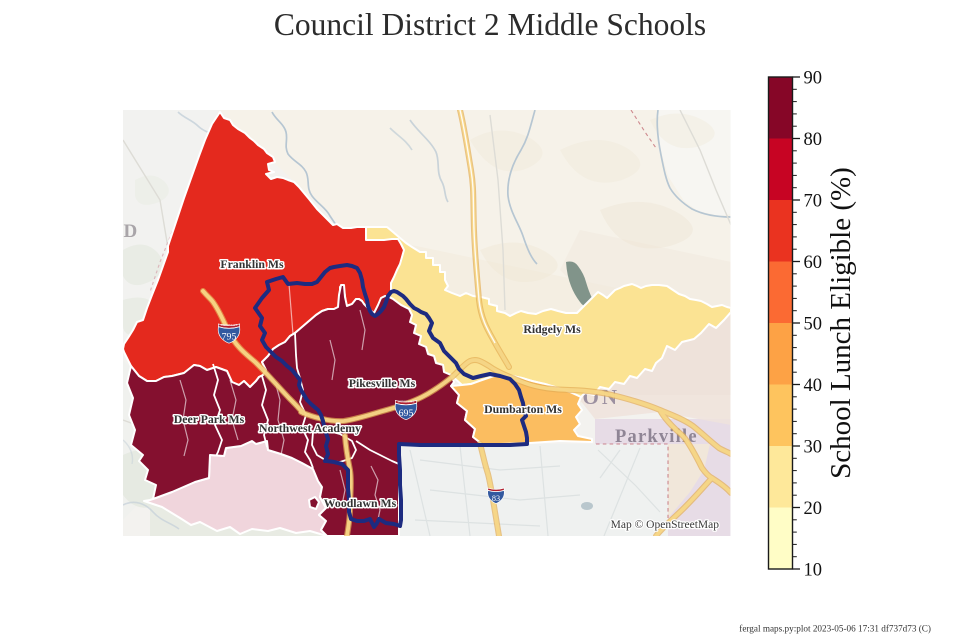  What do you see at coordinates (310, 428) in the screenshot?
I see `svg-text: Northwest Academy` at bounding box center [310, 428].